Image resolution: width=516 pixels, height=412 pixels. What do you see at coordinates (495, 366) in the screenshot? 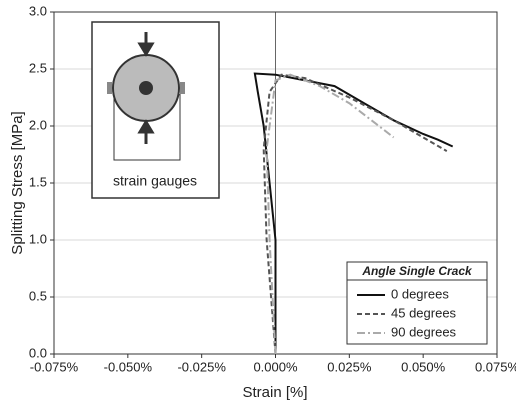
I see `x-tick-label: 0.075%` at bounding box center [495, 366].